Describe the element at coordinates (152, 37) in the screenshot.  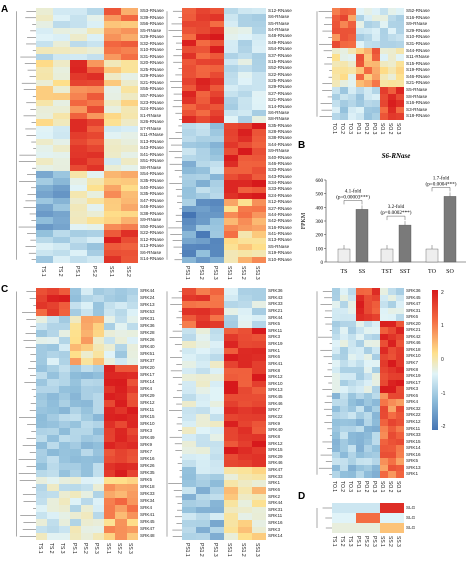
I see `gene-label: S29-RNase` at that location.